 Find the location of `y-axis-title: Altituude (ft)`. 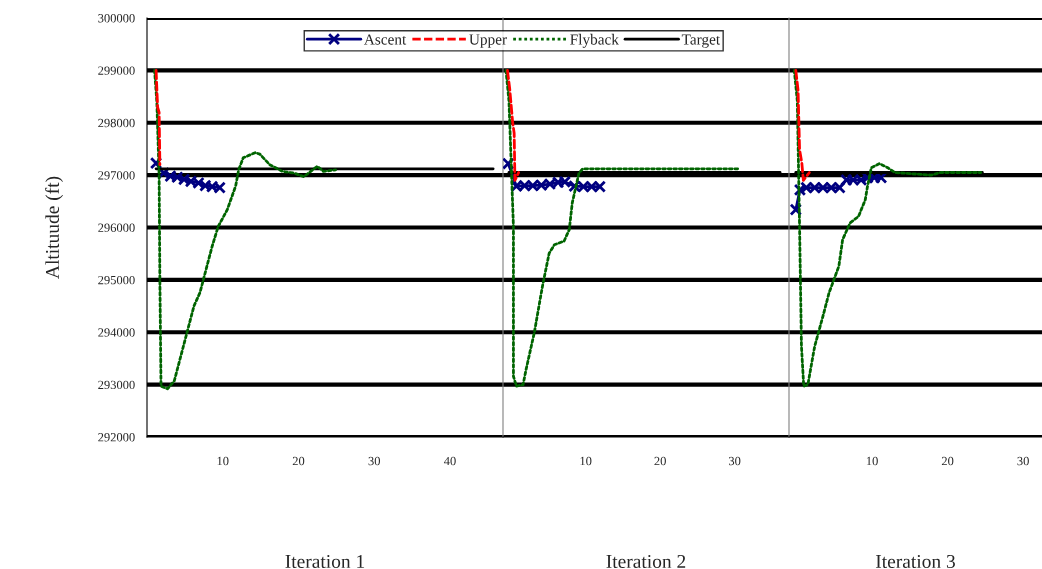

y-axis-title: Altituude (ft) is located at coordinates (54, 227).